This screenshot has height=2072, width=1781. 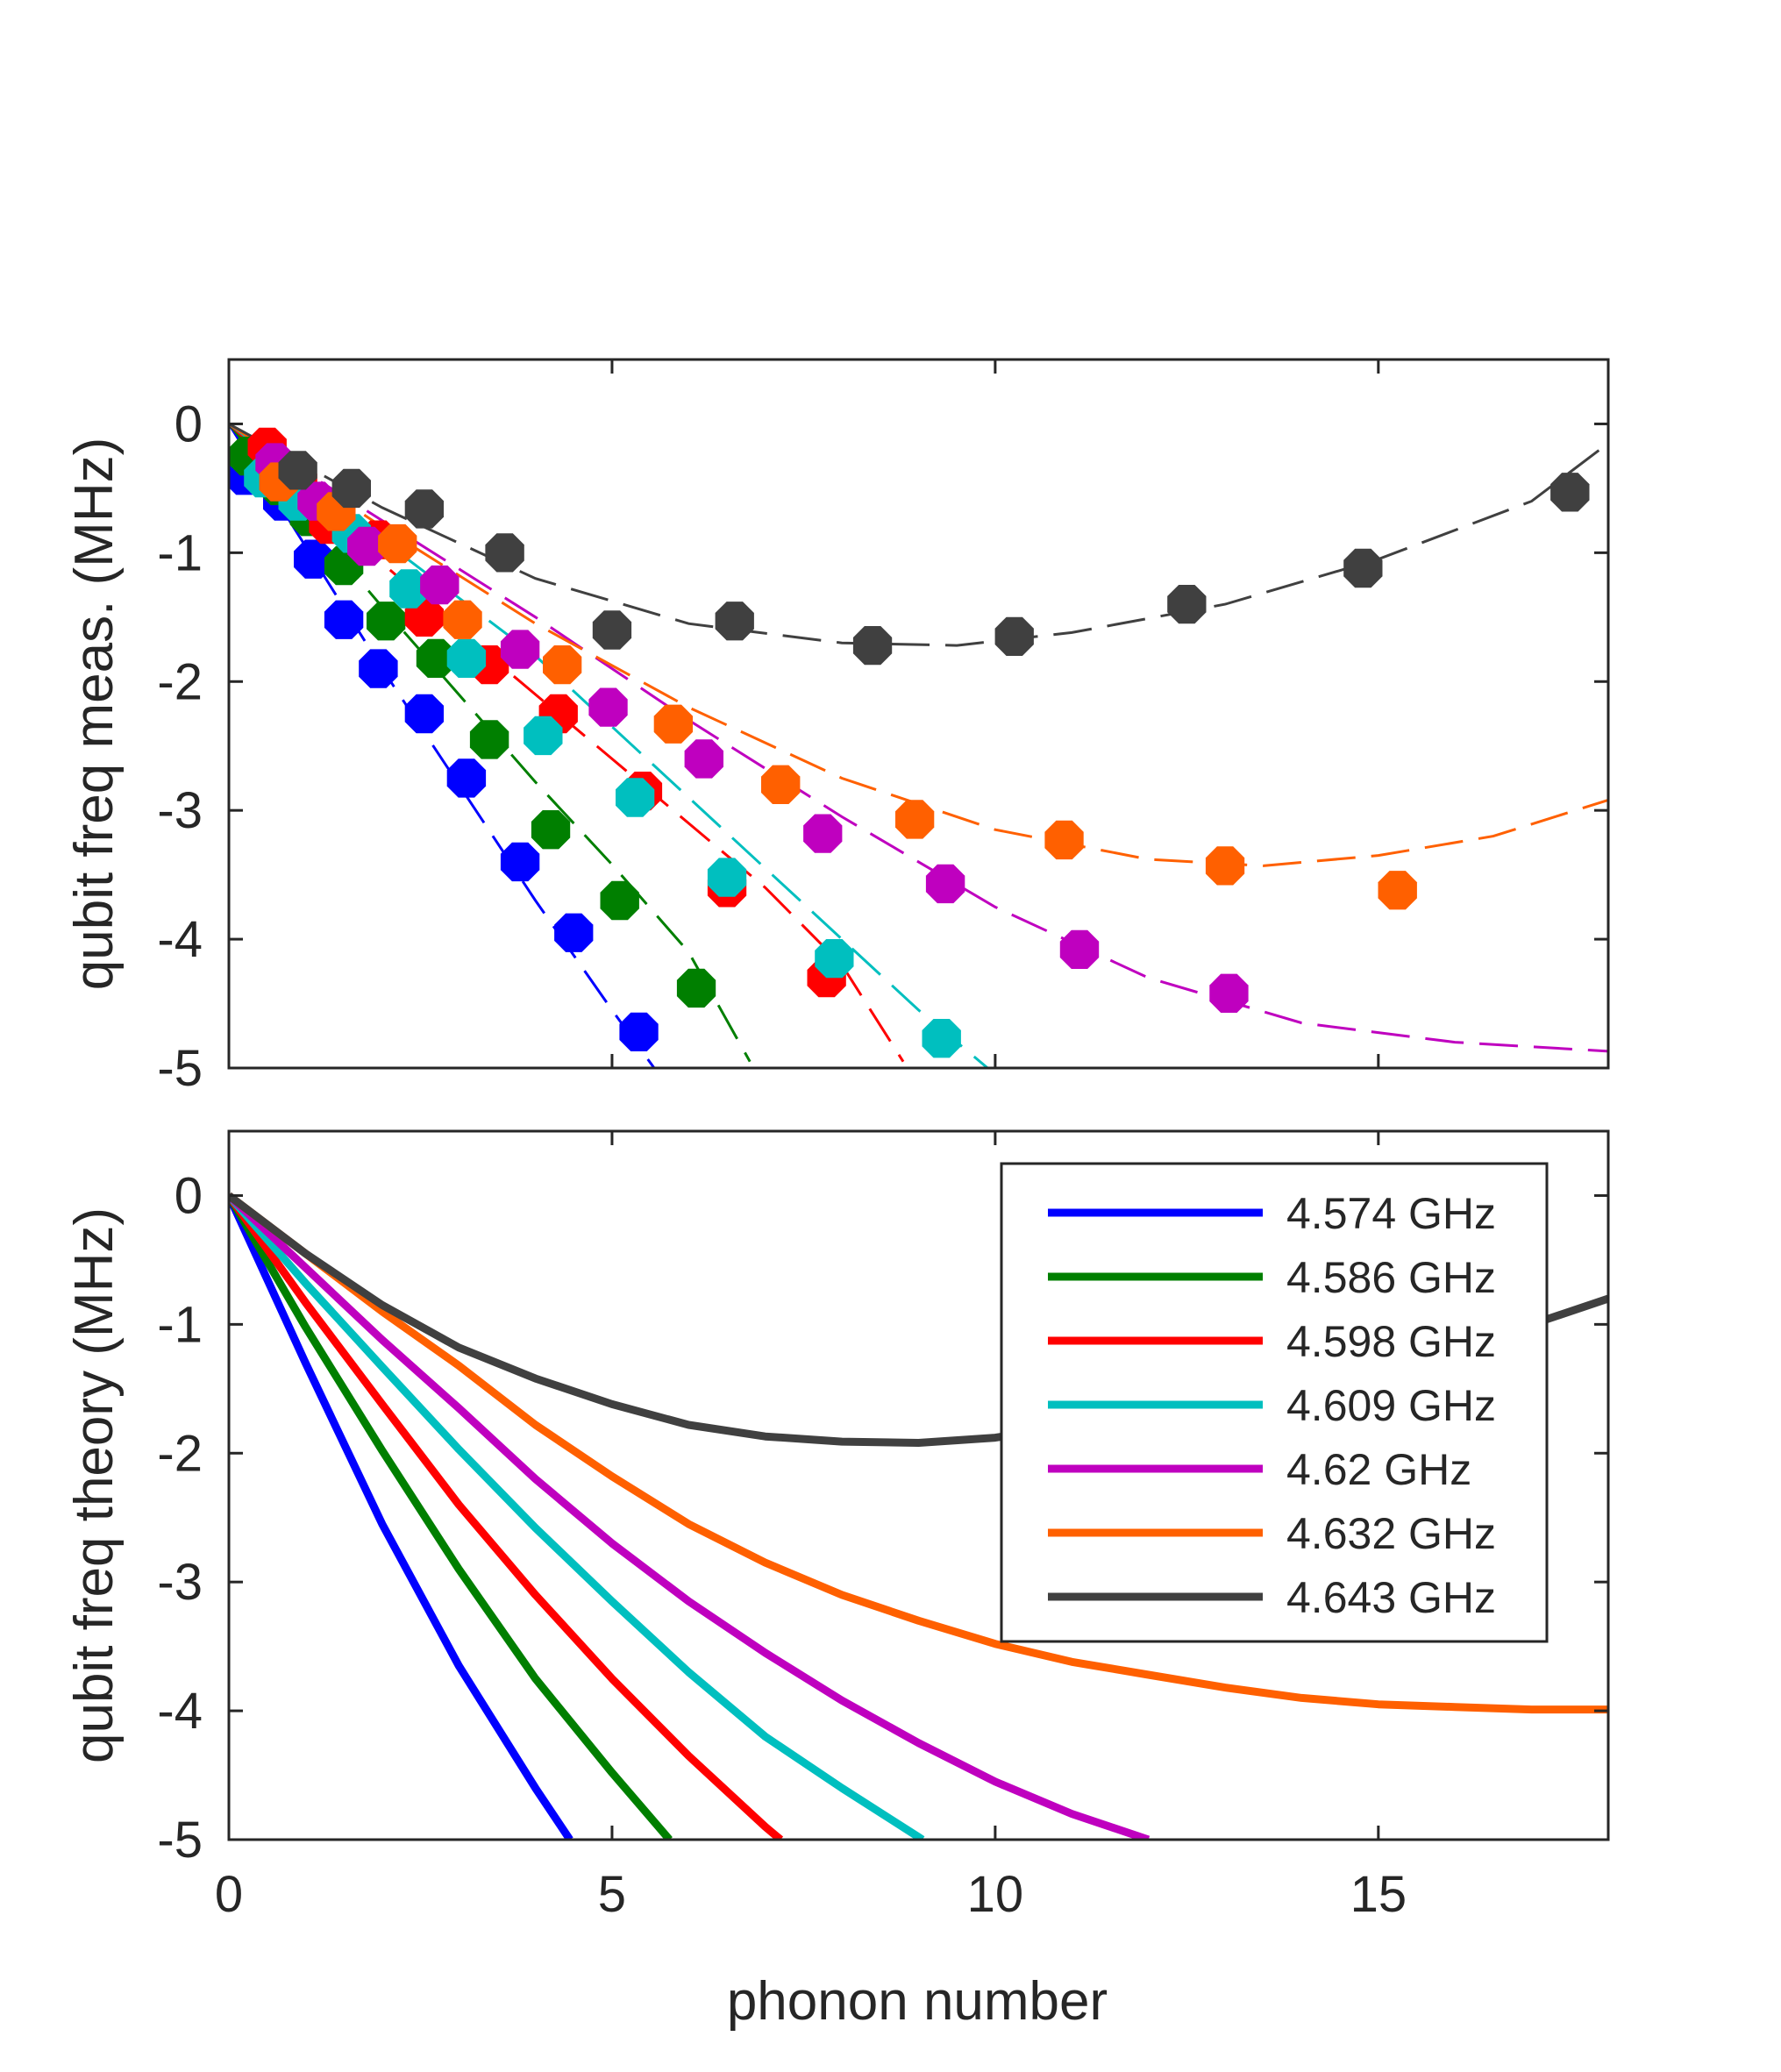 I want to click on bottom-y-axis-label: qubit freq theory (MHz), so click(x=94, y=1485).